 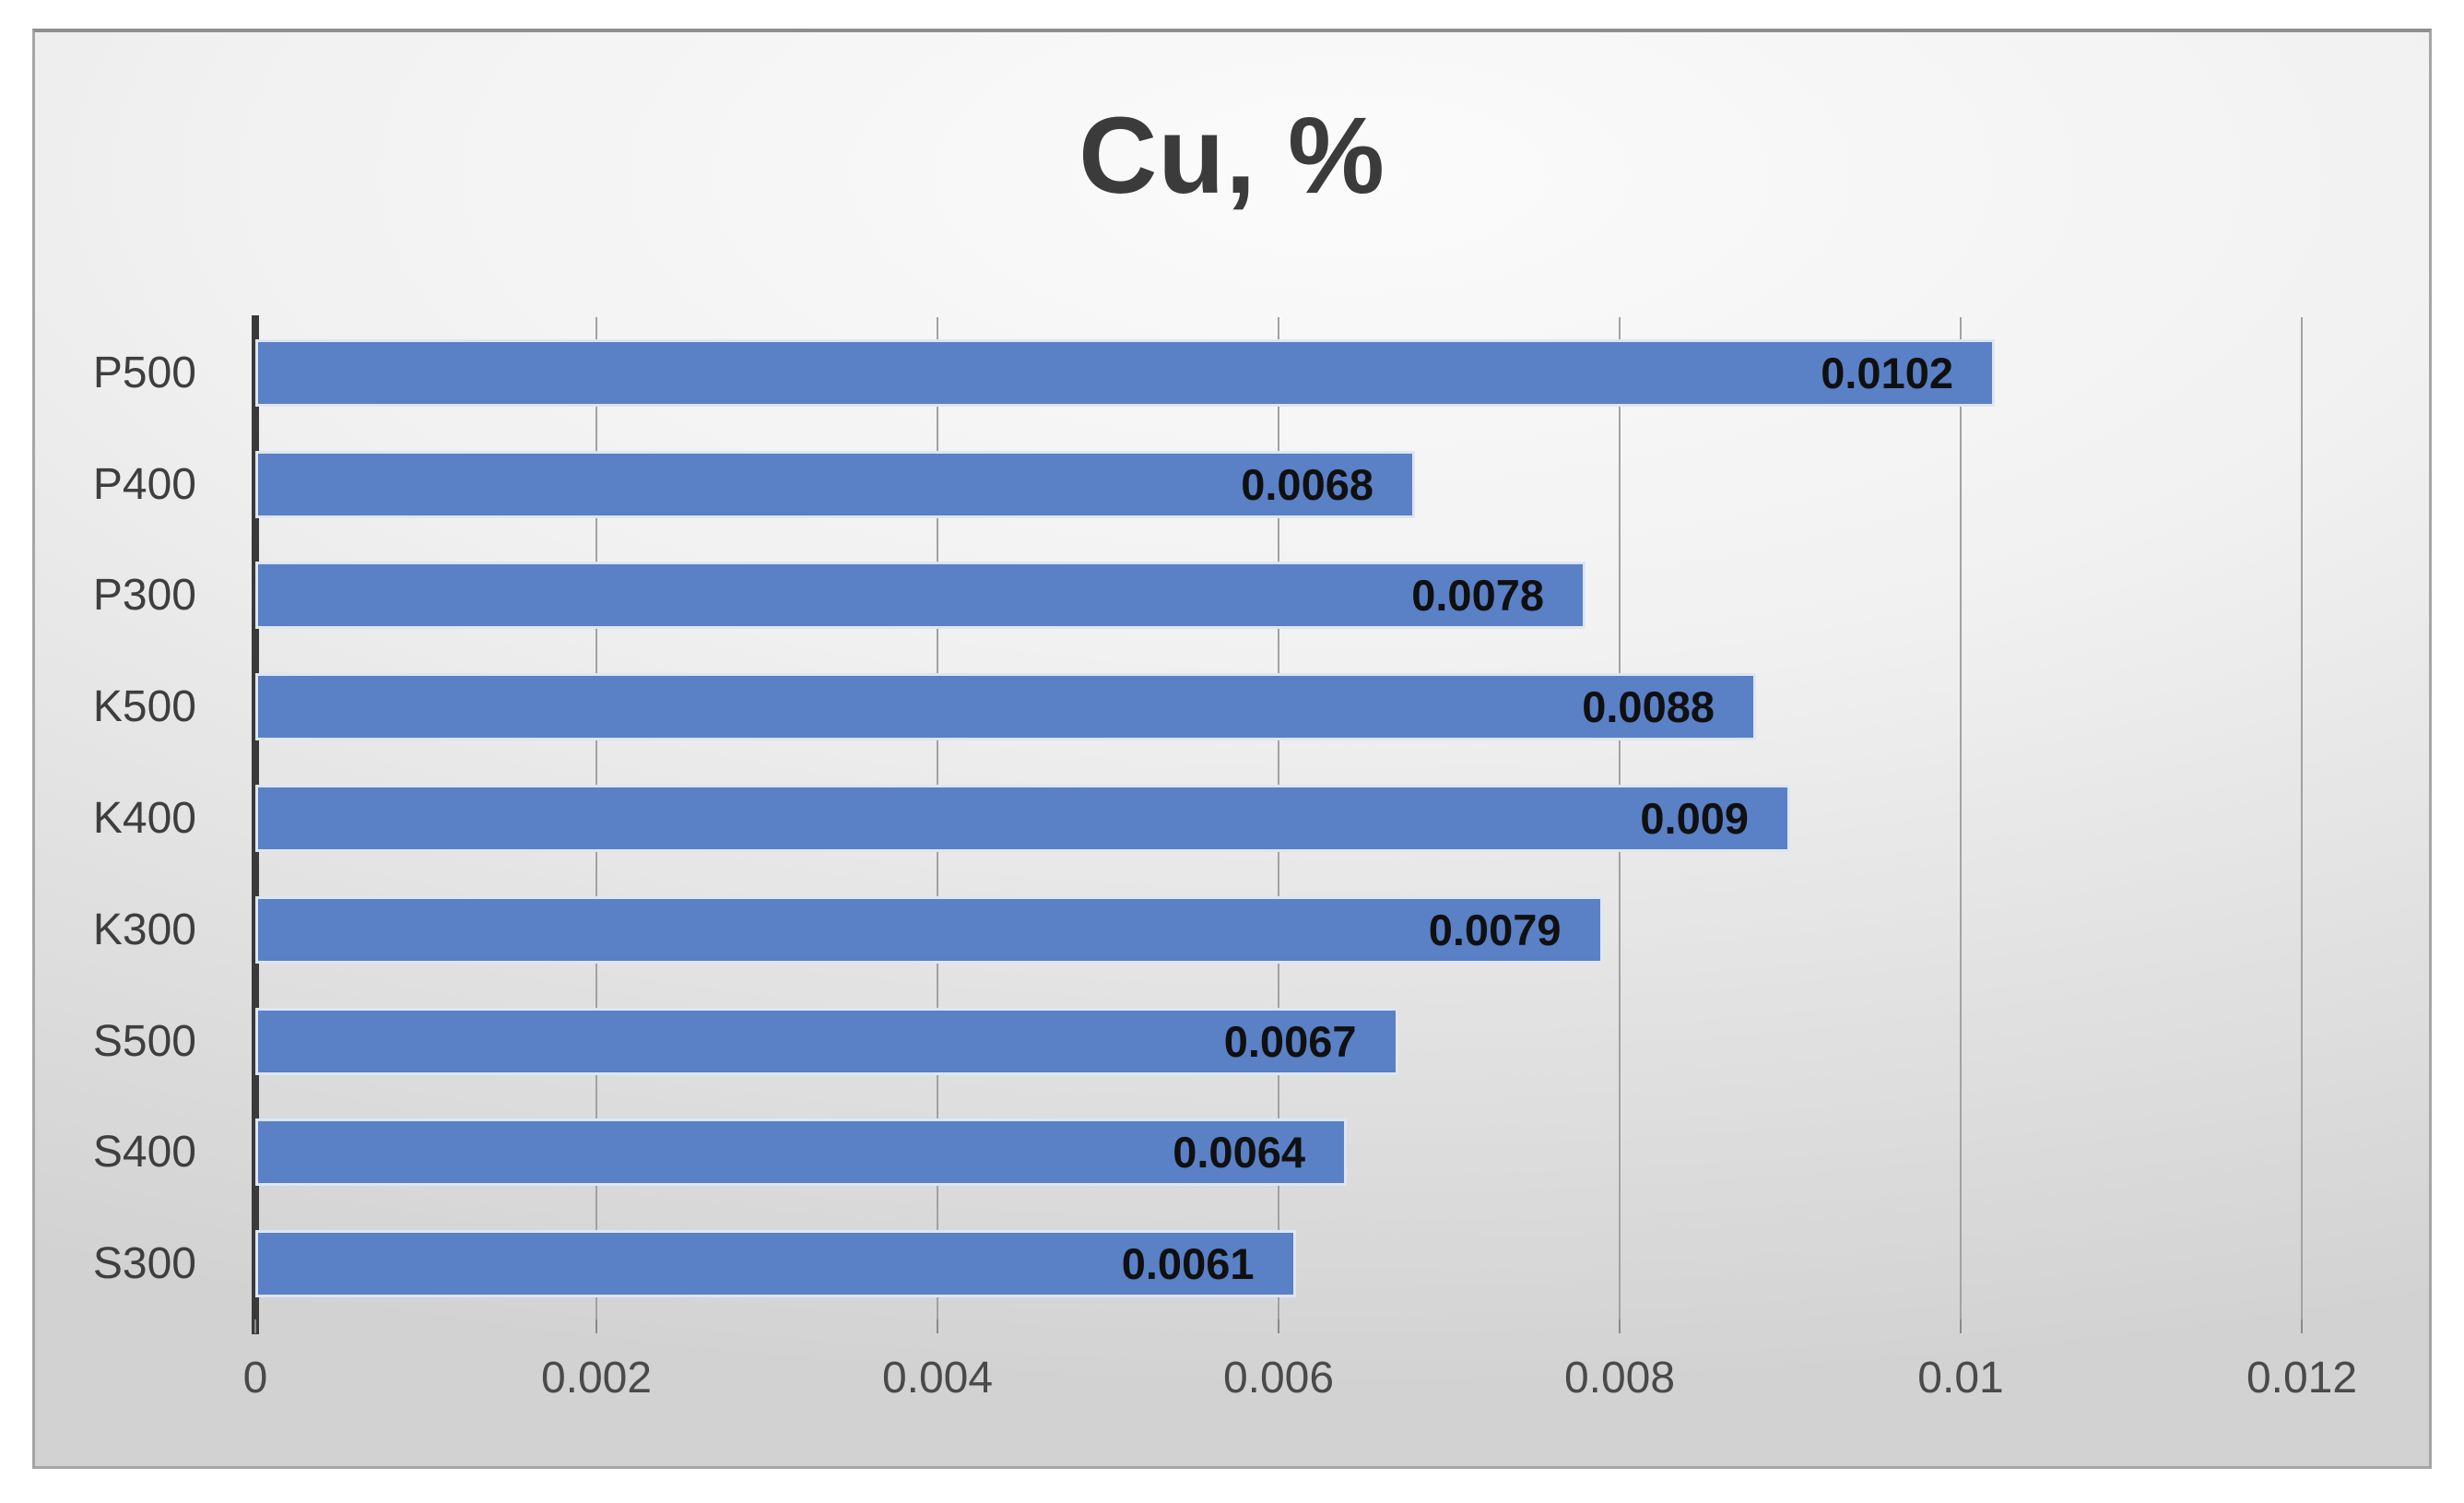 I want to click on bar-p300: 0.0078, so click(x=920, y=596).